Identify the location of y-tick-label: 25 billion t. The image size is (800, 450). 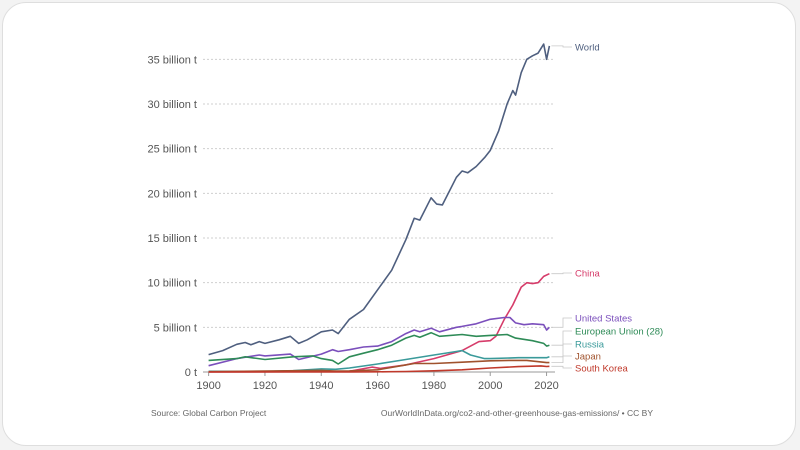
(172, 150).